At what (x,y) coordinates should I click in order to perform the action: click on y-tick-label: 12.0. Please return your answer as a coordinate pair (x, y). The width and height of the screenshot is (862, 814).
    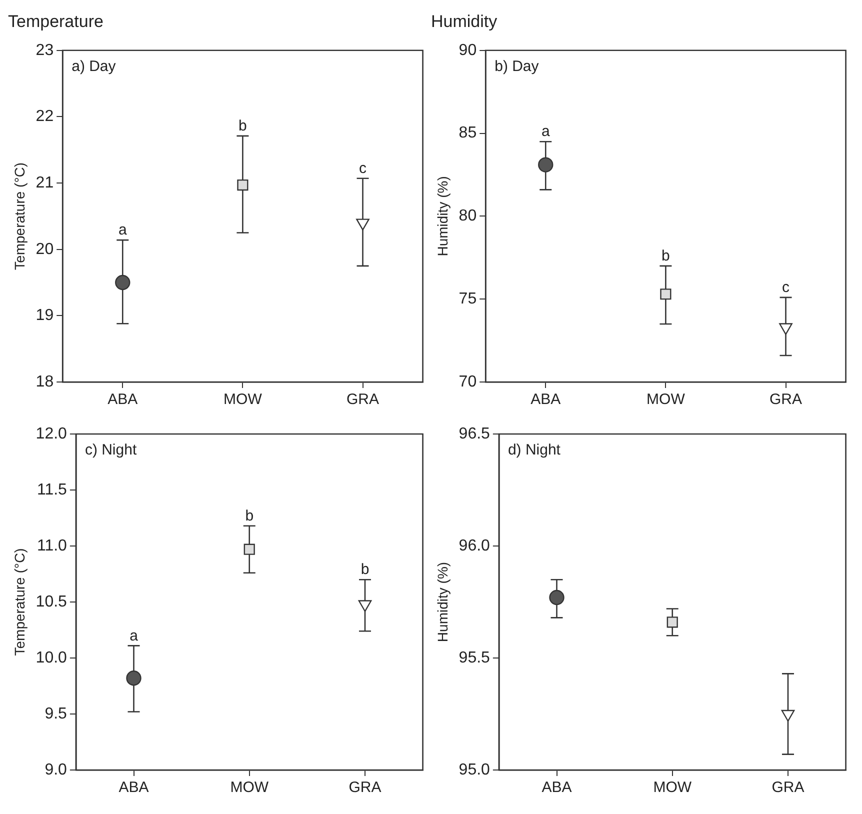
    Looking at the image, I should click on (52, 433).